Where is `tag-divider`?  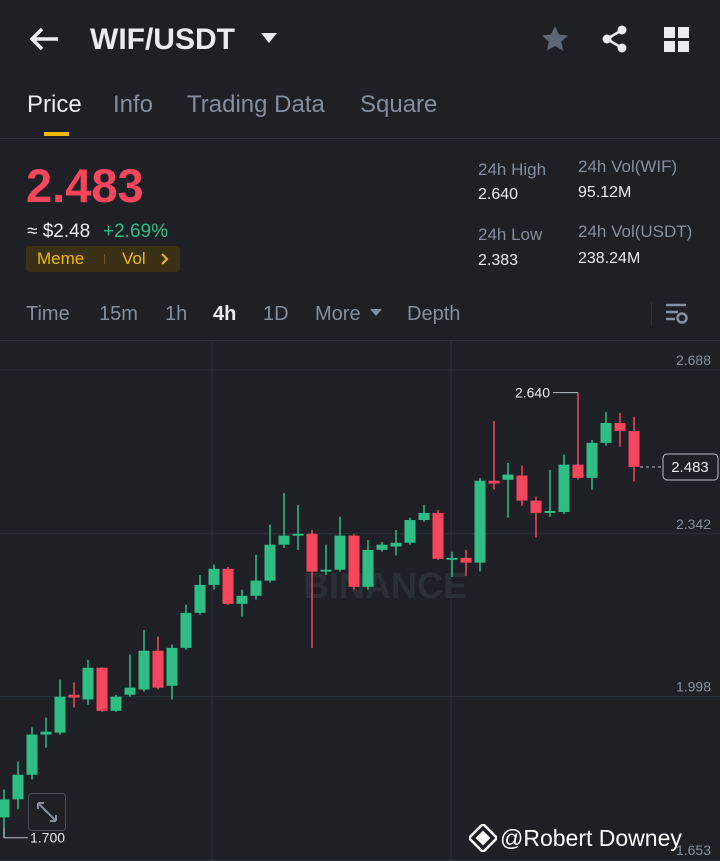
tag-divider is located at coordinates (104, 259).